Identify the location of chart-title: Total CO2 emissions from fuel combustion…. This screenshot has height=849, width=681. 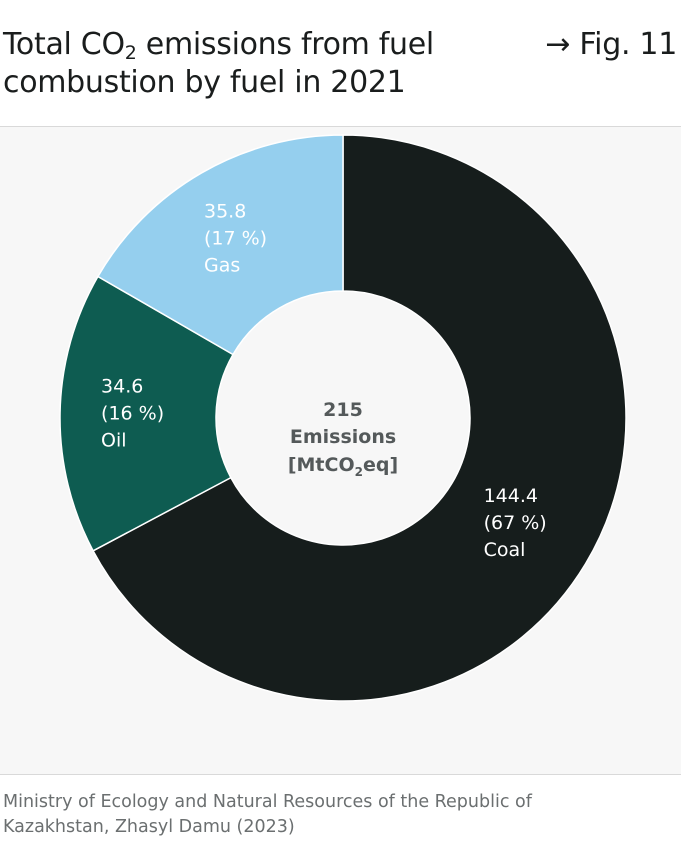
(218, 63).